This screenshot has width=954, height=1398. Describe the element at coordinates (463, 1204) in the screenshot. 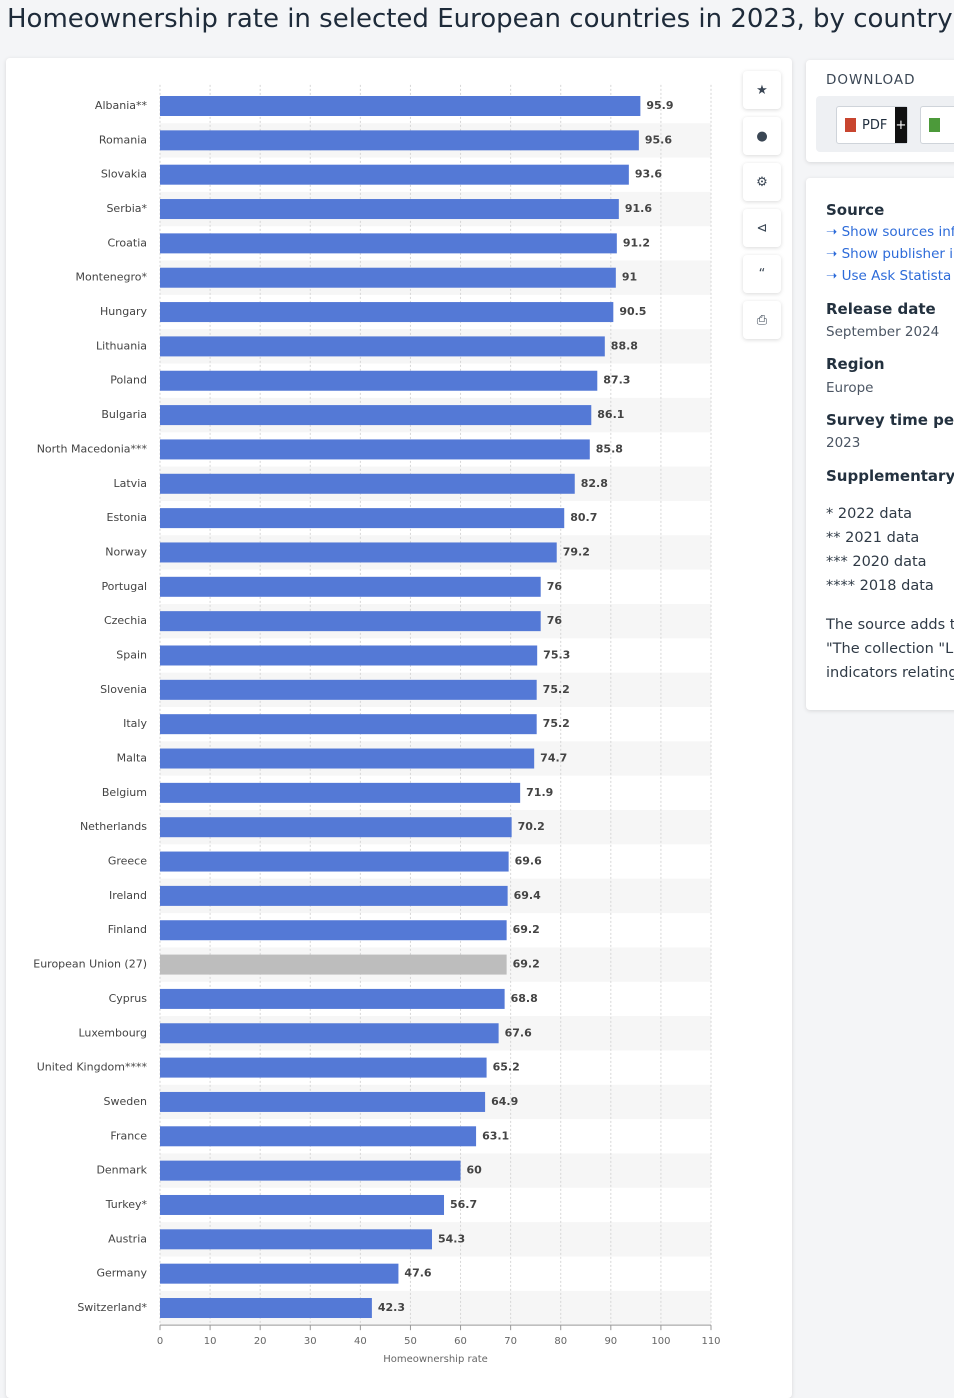

I see `value-label: 56.7` at that location.